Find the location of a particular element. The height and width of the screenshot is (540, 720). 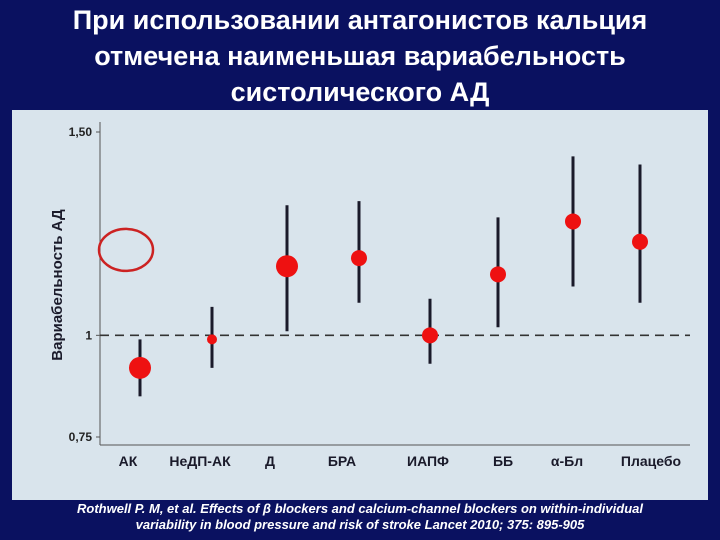

category-label: ББ is located at coordinates (503, 461).